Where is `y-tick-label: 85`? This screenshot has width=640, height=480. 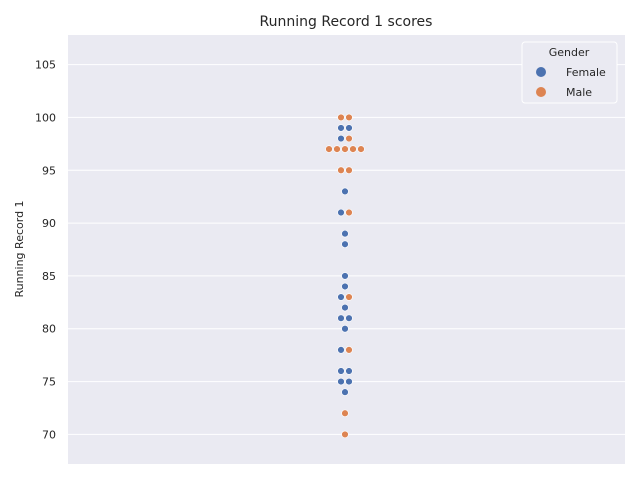 y-tick-label: 85 is located at coordinates (49, 276).